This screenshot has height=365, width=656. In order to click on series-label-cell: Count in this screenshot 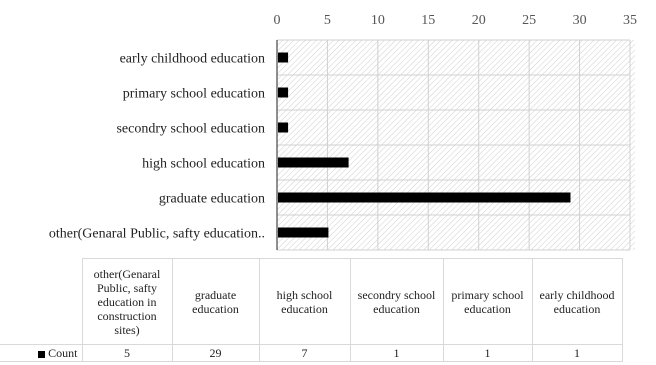, I will do `click(41, 353)`.